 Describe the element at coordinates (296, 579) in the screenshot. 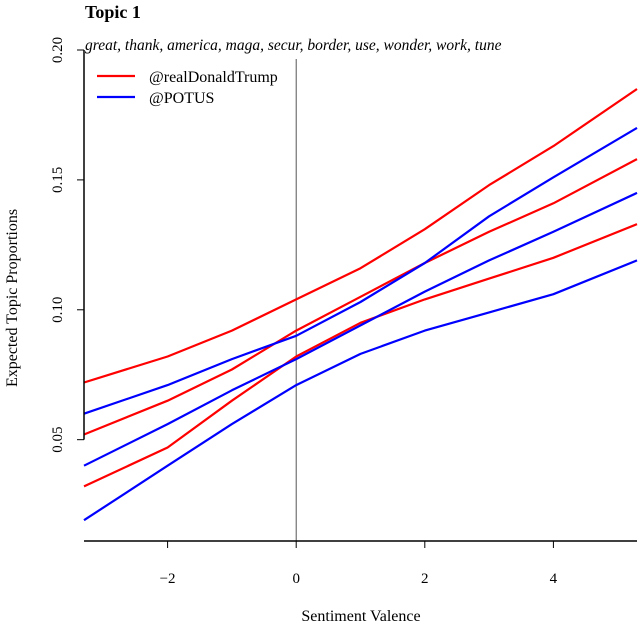

I see `x-tick-label: 0` at that location.